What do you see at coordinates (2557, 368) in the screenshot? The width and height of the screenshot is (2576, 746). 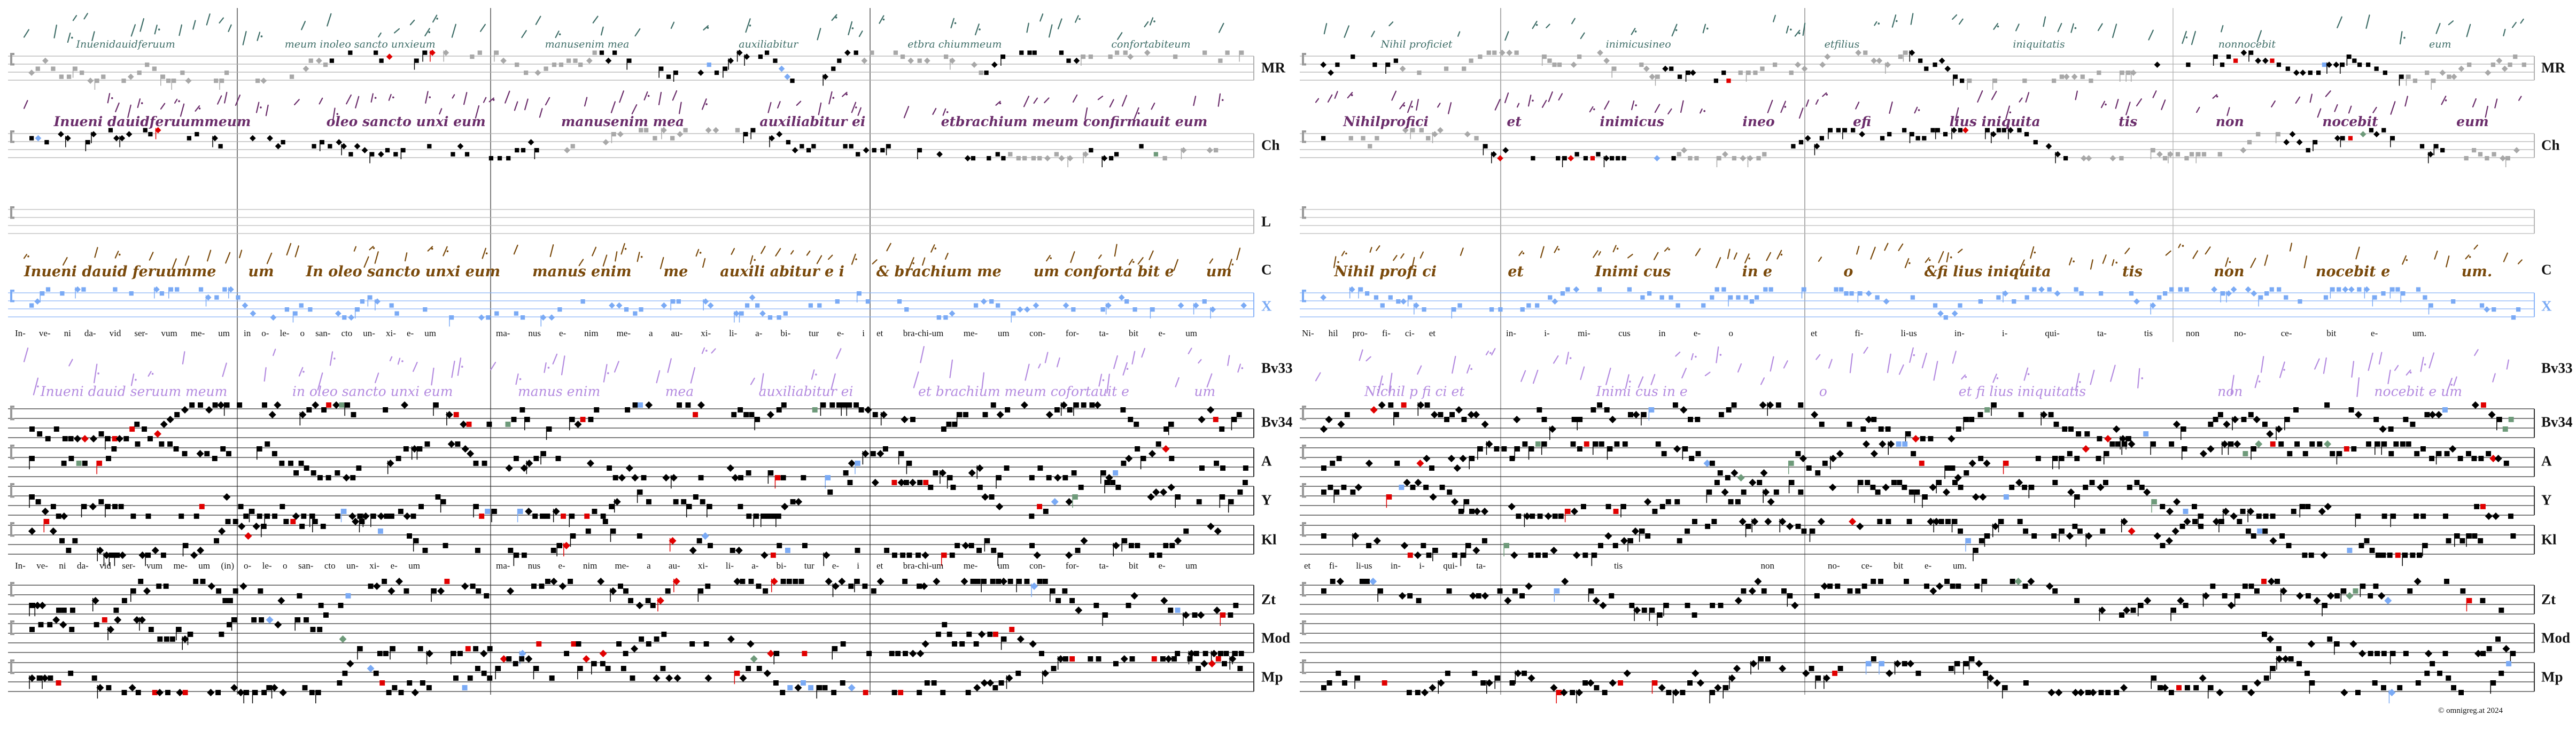 I see `siglum-Bv33-right: Bv33` at bounding box center [2557, 368].